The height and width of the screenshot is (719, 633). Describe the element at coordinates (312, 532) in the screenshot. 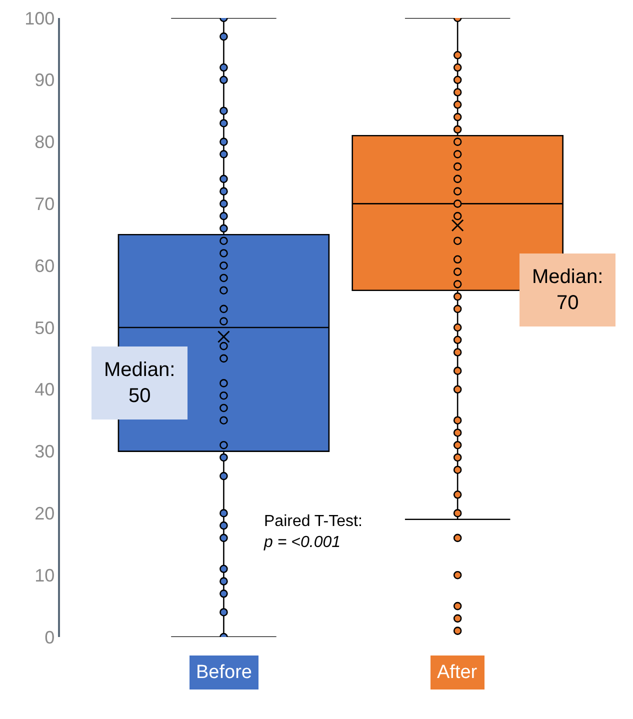

I see `annotation: Paired T-Test: p = <0.001` at that location.